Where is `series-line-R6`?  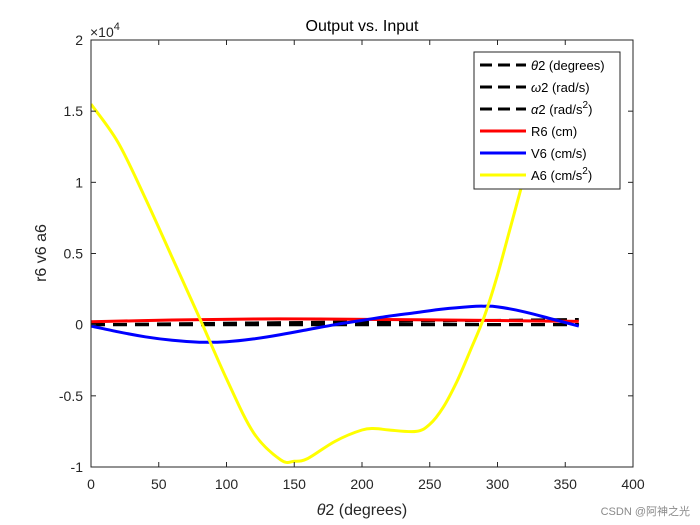
series-line-R6 is located at coordinates (335, 320).